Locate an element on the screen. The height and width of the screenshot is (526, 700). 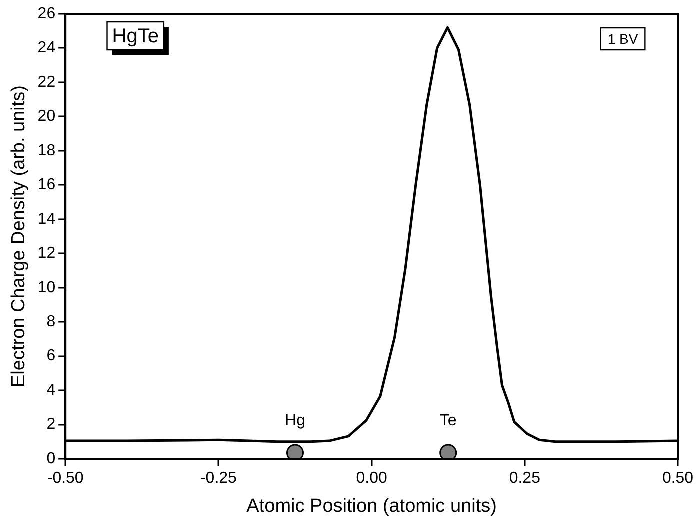
y-tick-label: 24 is located at coordinates (47, 48).